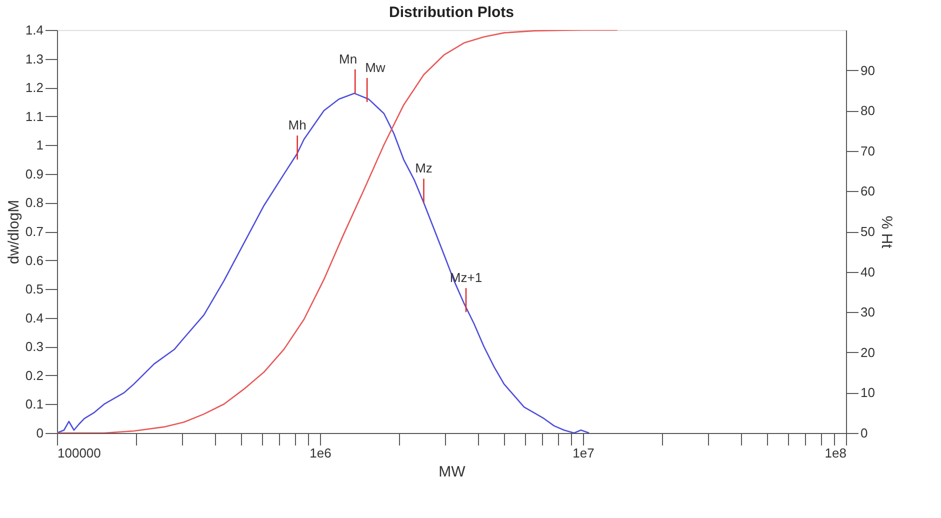  Describe the element at coordinates (34, 116) in the screenshot. I see `y-tick-label: 1.1` at that location.